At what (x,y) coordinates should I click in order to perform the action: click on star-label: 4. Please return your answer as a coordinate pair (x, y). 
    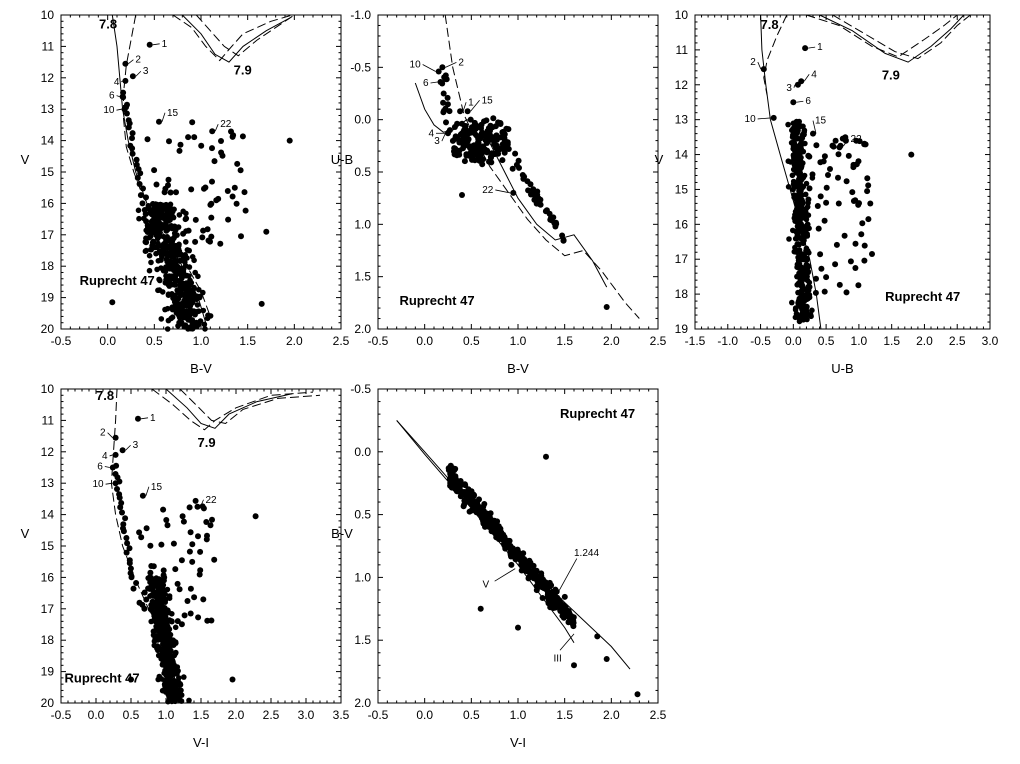
    Looking at the image, I should click on (117, 82).